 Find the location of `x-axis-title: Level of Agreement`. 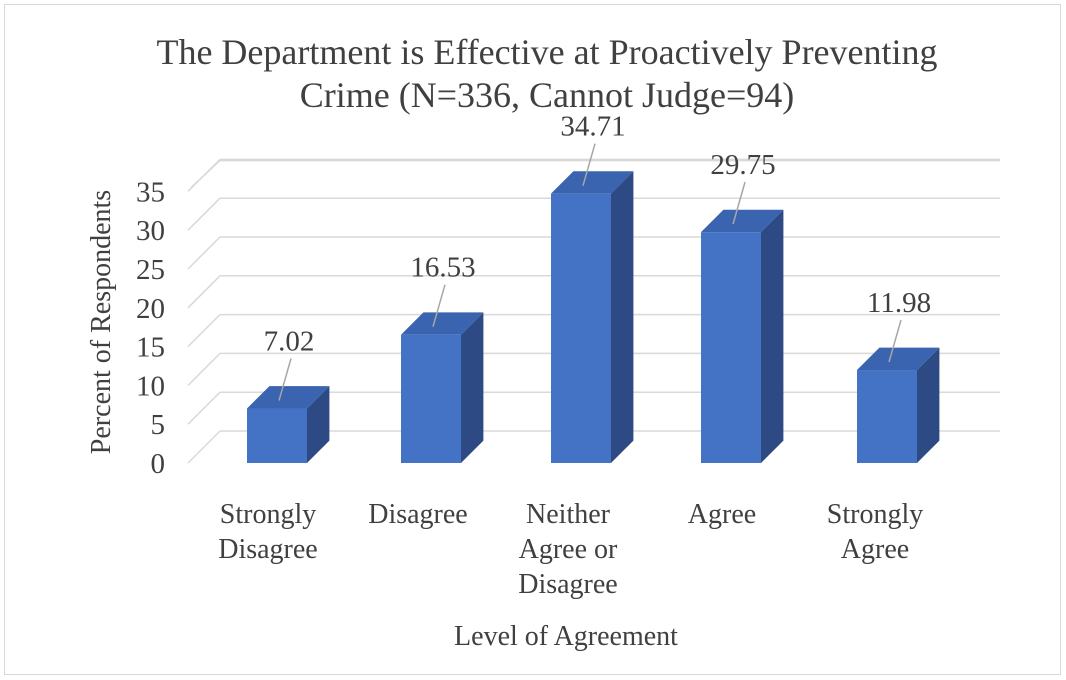

x-axis-title: Level of Agreement is located at coordinates (566, 636).